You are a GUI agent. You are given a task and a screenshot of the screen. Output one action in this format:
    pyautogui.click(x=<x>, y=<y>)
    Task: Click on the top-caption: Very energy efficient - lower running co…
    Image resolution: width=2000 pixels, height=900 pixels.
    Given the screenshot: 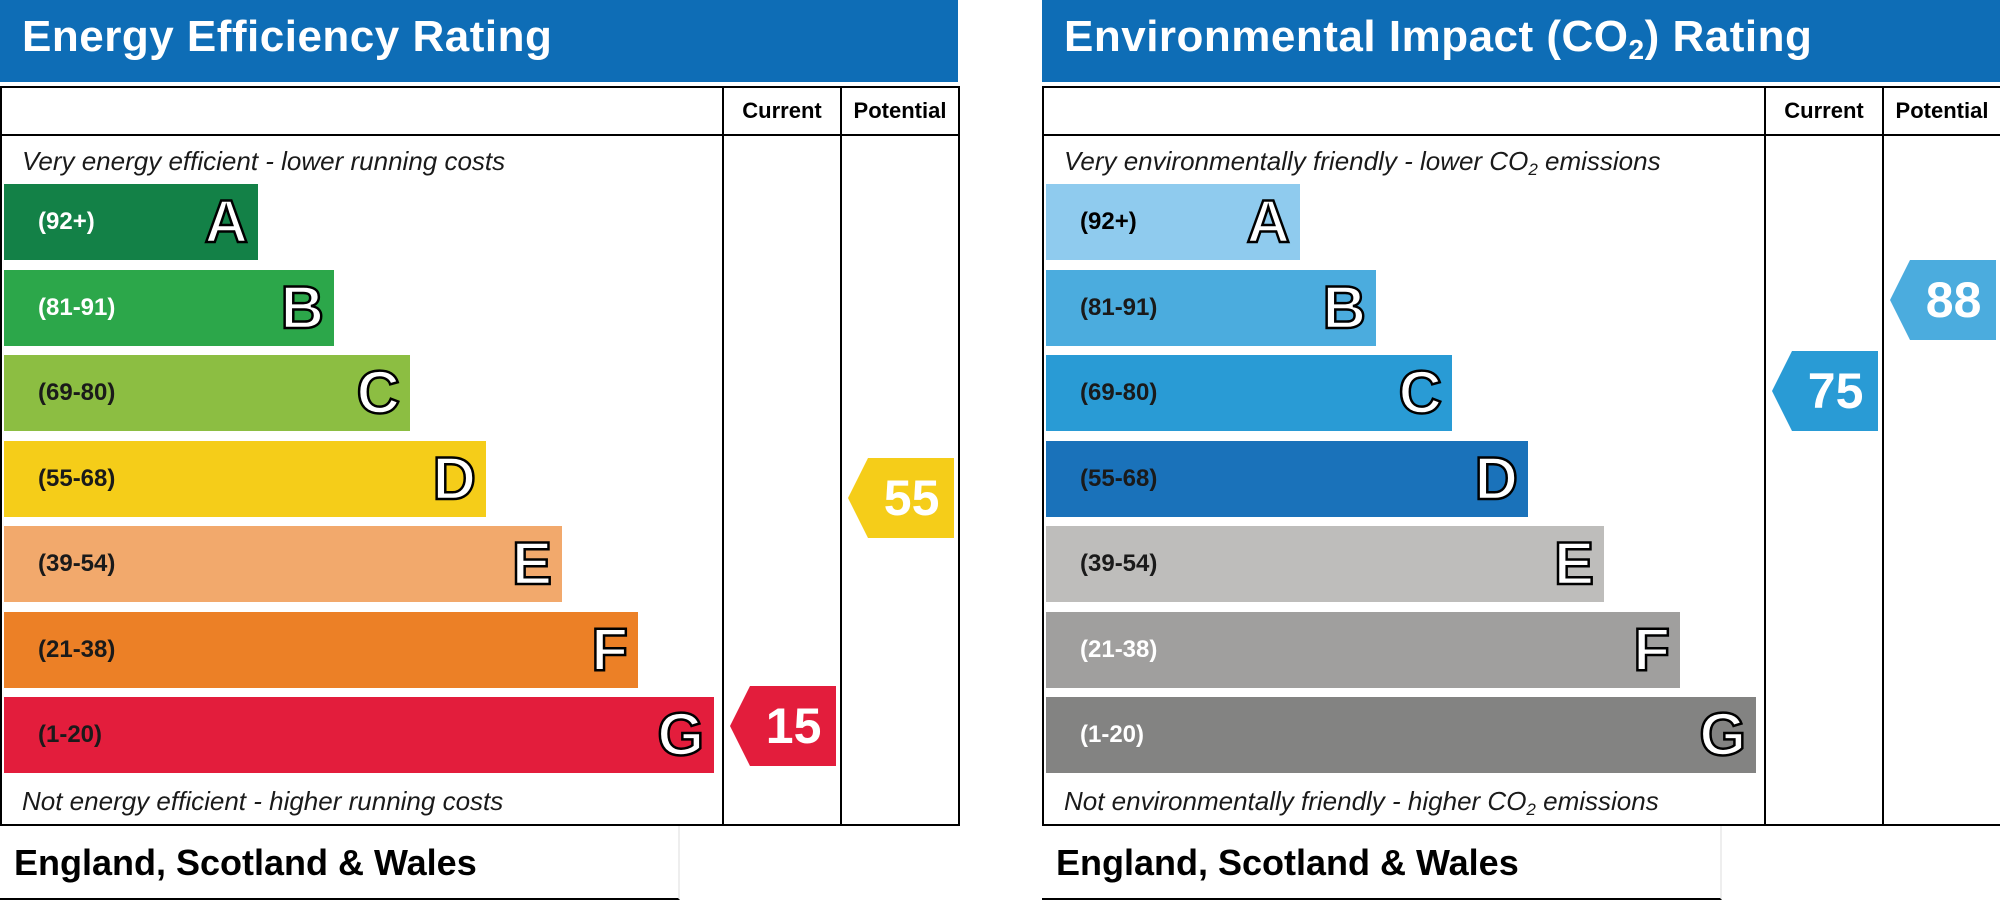 What is the action you would take?
    pyautogui.click(x=264, y=161)
    